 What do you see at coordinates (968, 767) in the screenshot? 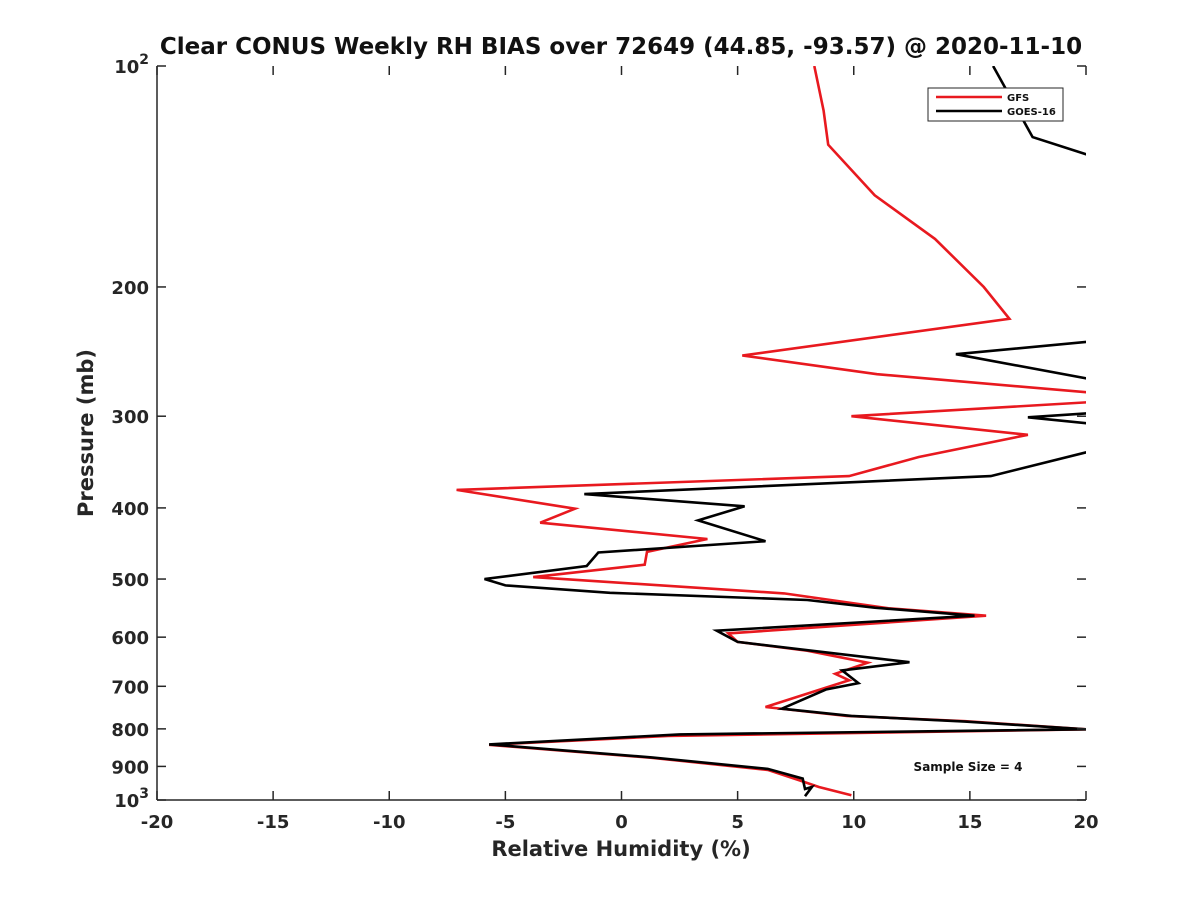
I see `sample-size-annotation: Sample Size = 4` at bounding box center [968, 767].